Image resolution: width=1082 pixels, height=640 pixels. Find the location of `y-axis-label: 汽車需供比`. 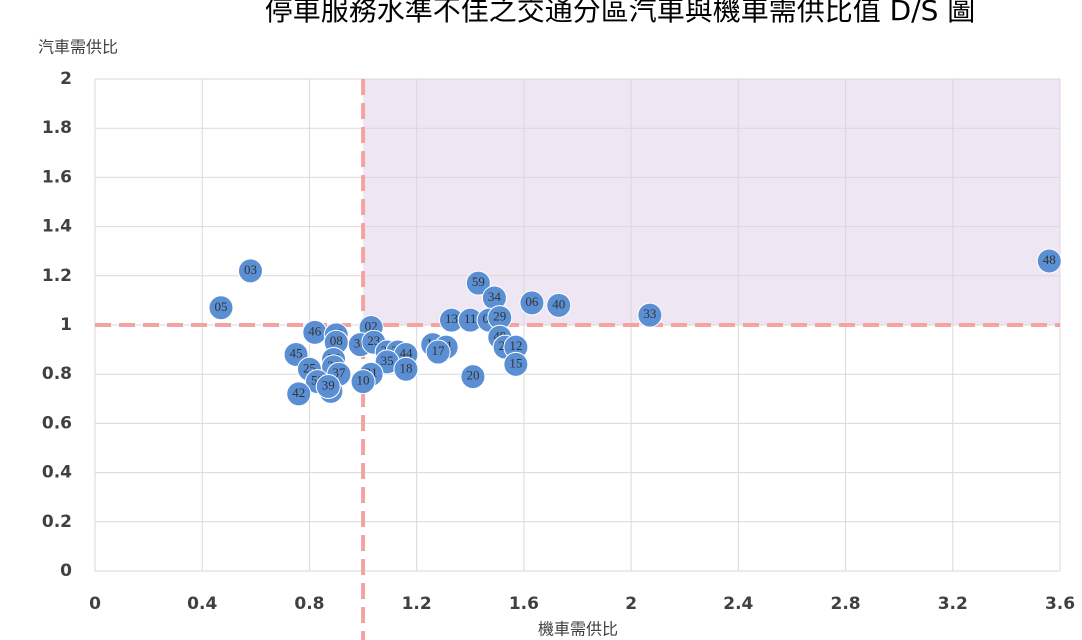

y-axis-label: 汽車需供比 is located at coordinates (78, 47).